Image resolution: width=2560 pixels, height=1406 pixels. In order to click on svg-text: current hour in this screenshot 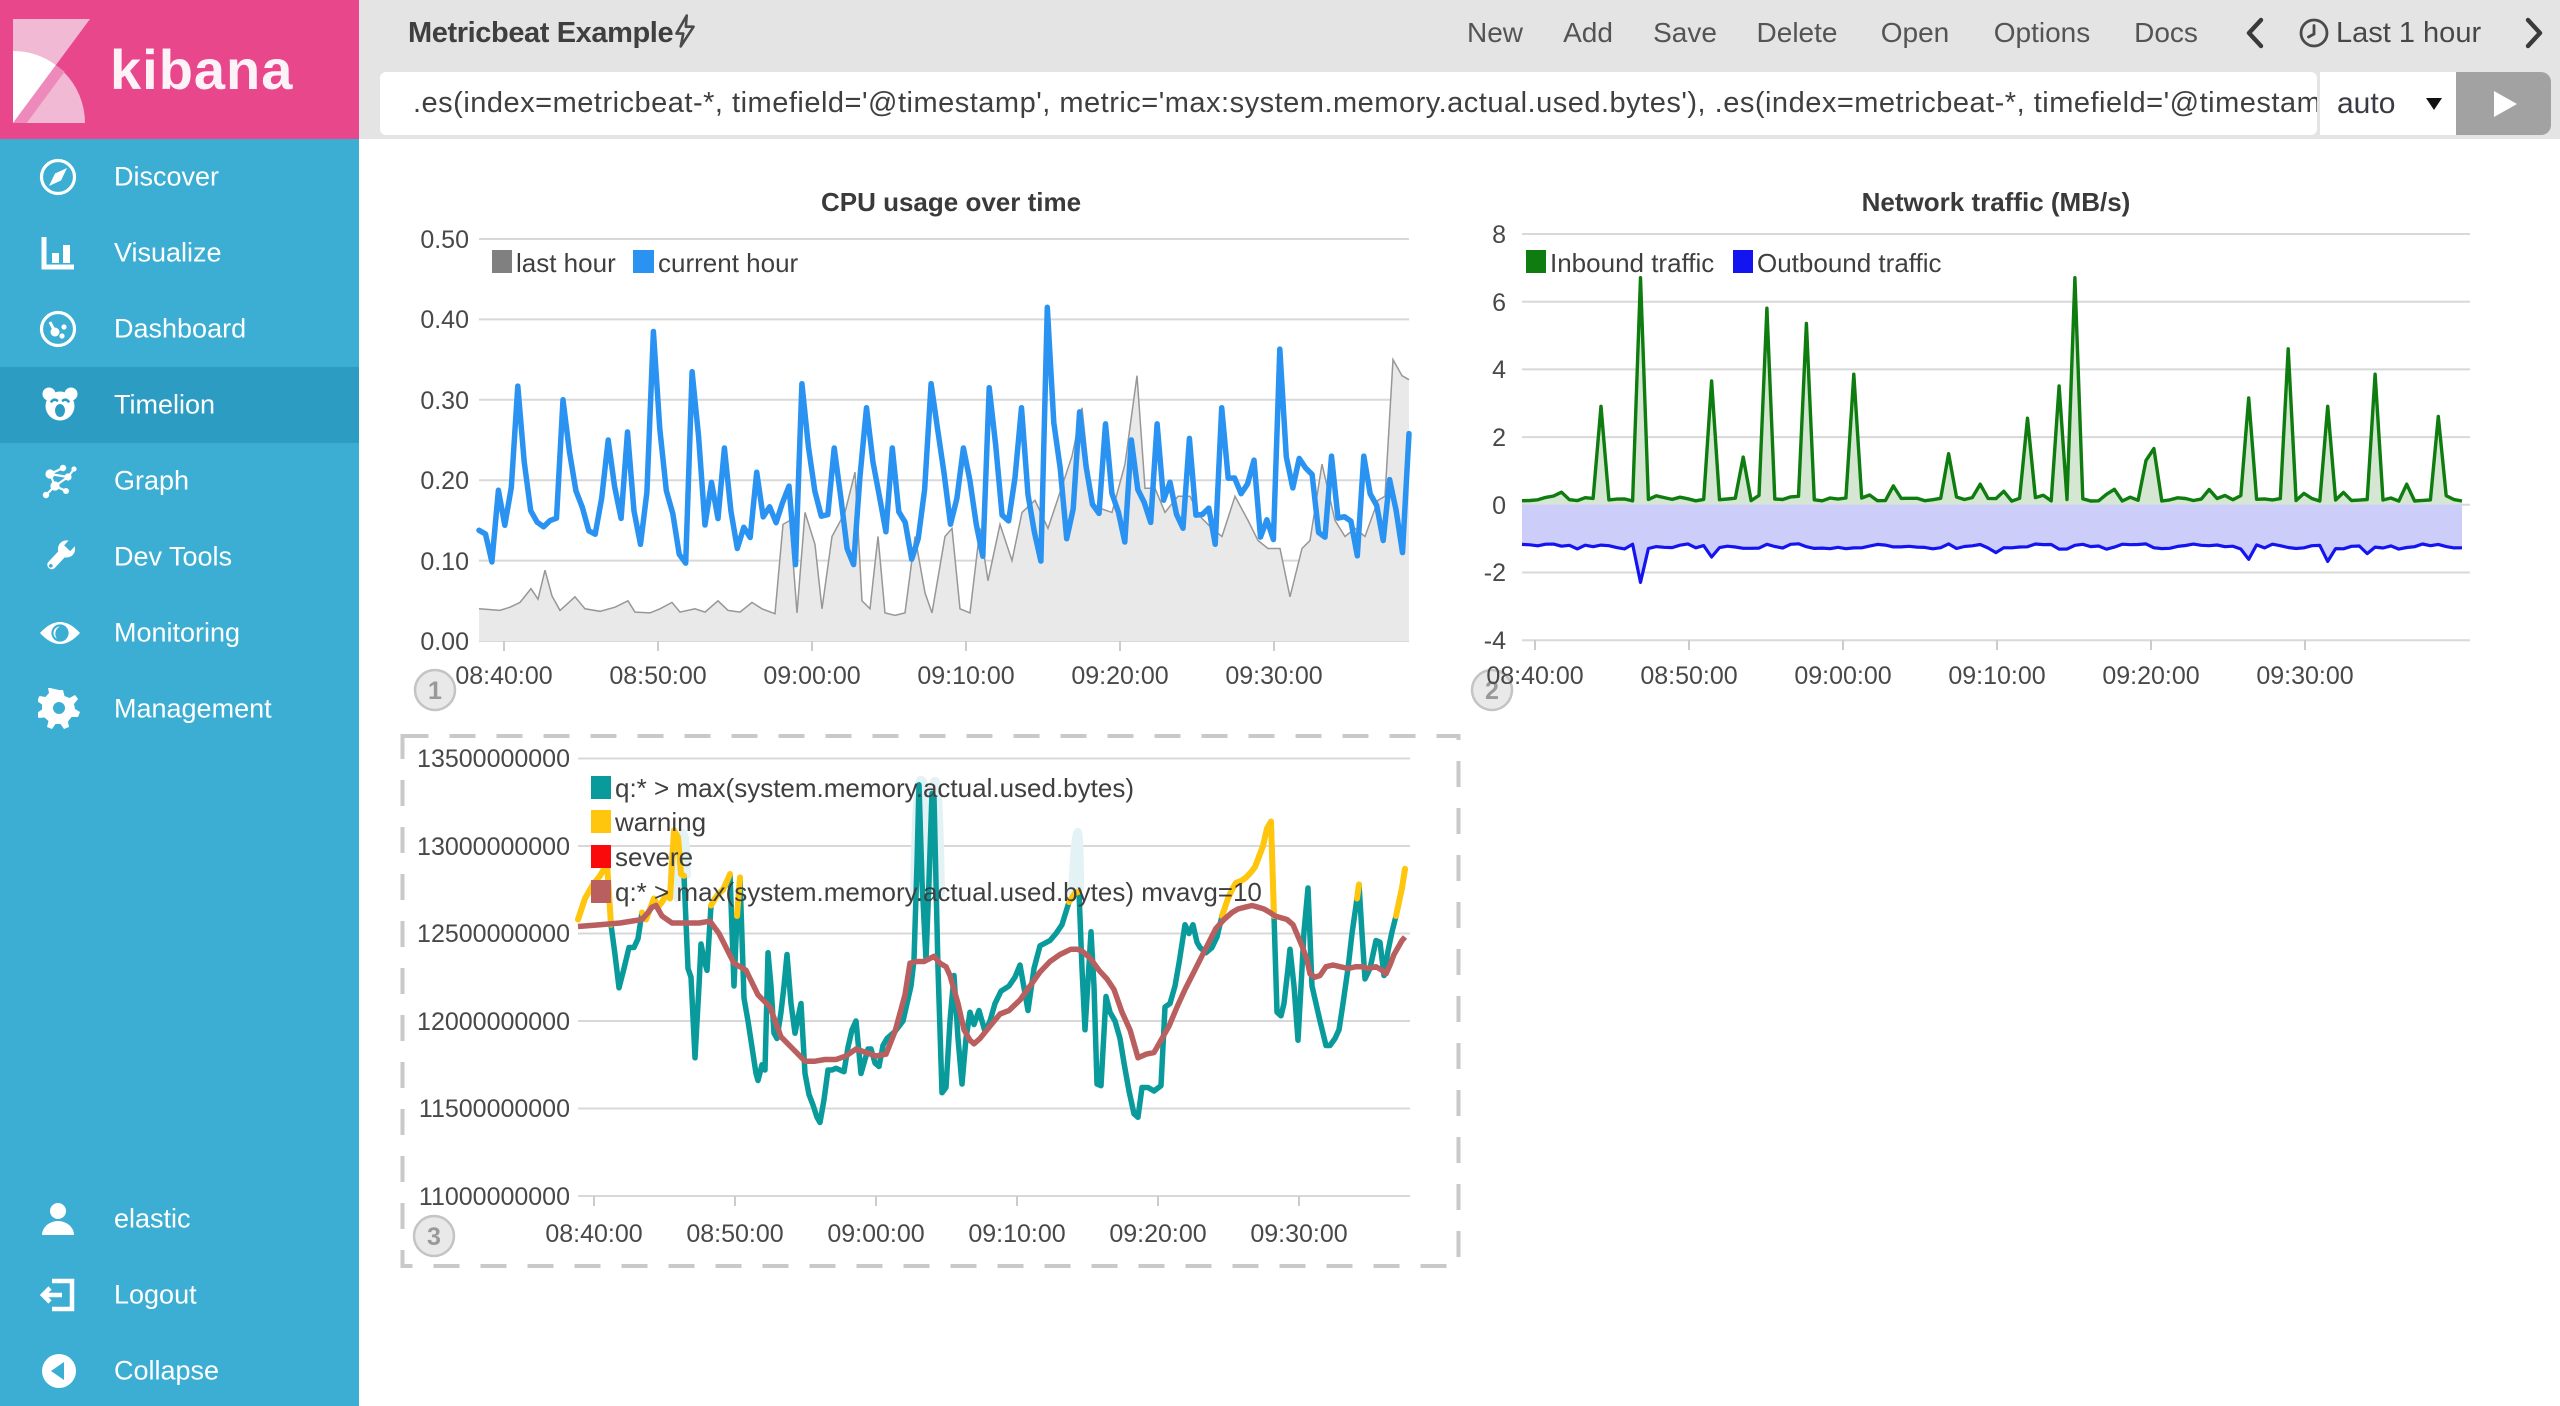, I will do `click(728, 263)`.